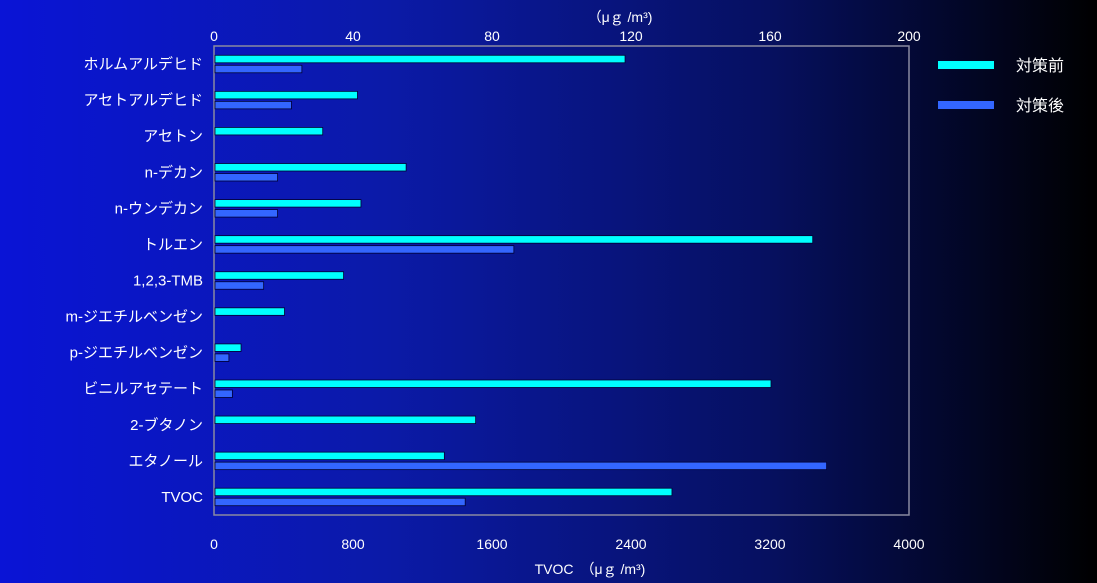 Image resolution: width=1097 pixels, height=583 pixels. I want to click on top-axis-unit-label: （μｇ /m³), so click(620, 17).